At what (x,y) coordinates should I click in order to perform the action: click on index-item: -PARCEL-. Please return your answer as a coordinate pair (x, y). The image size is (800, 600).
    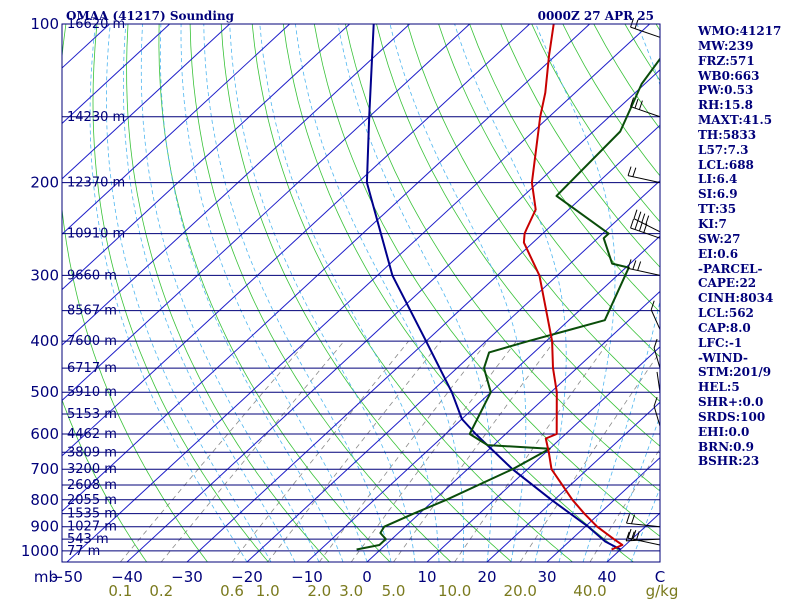
    Looking at the image, I should click on (730, 268).